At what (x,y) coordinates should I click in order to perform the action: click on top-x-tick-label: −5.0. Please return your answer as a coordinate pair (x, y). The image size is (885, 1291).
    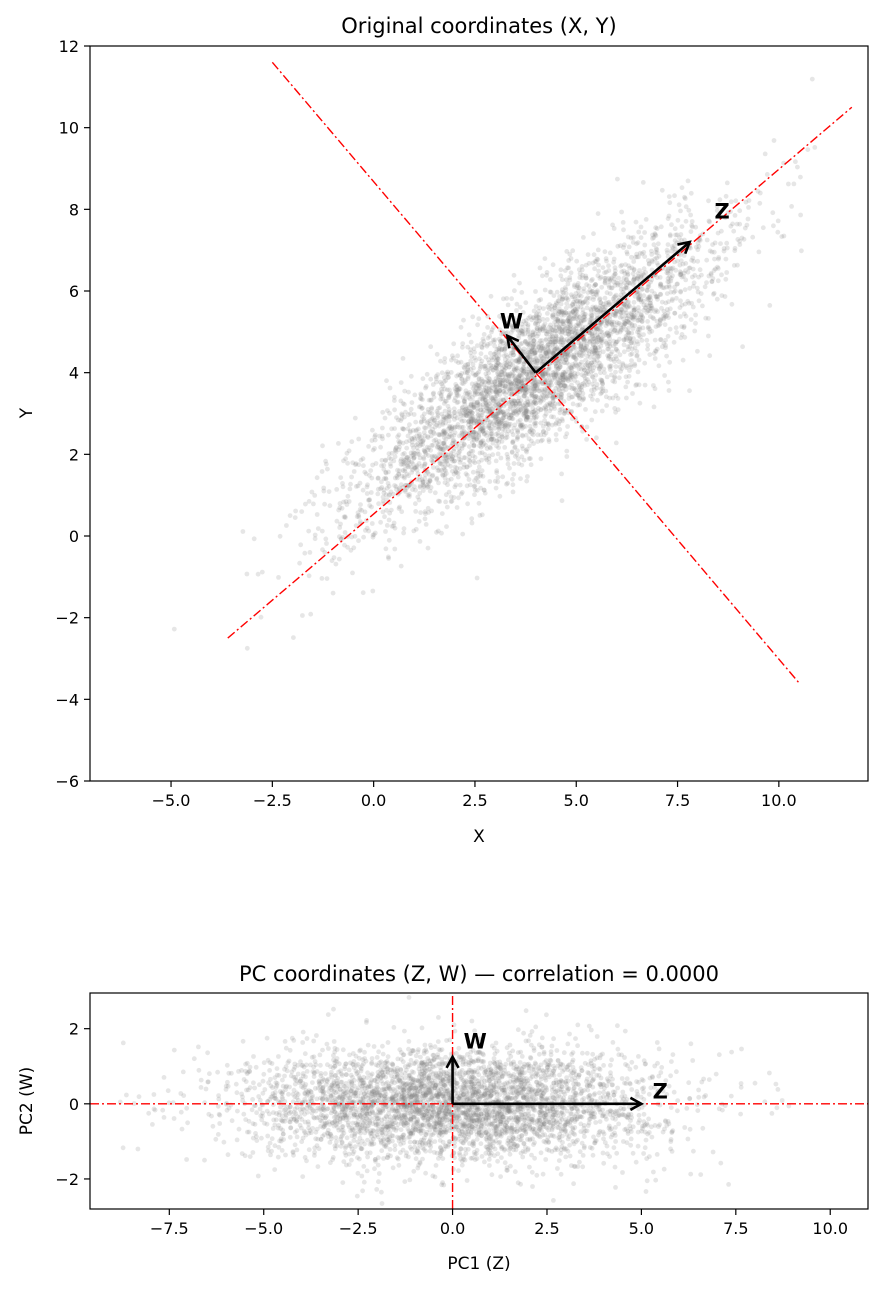
    Looking at the image, I should click on (171, 800).